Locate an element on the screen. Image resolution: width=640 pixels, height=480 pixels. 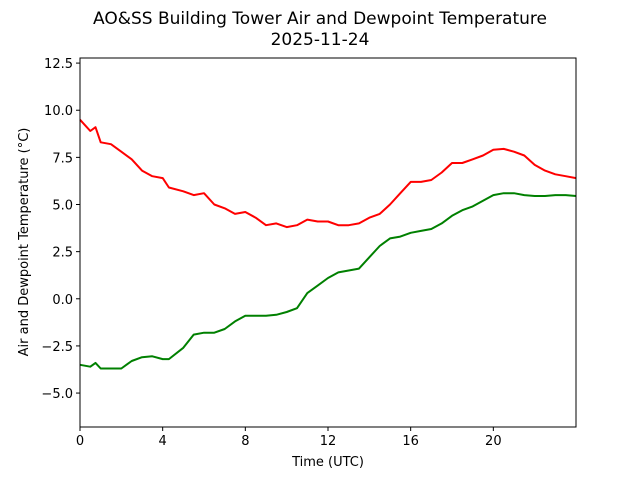
x-tick-label: 20 is located at coordinates (493, 441).